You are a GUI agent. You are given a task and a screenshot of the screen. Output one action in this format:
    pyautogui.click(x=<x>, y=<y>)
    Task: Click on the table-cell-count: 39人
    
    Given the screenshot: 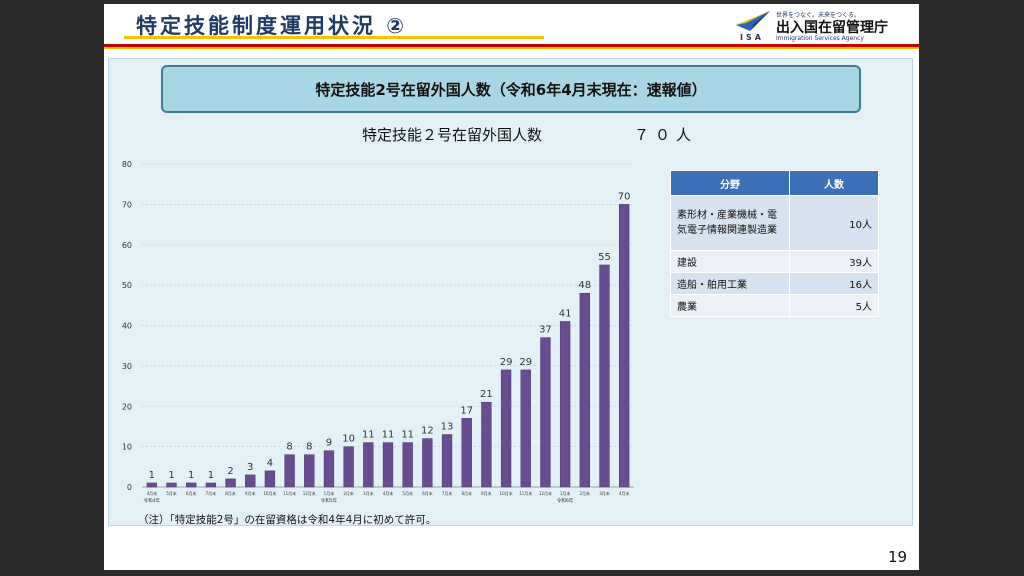 What is the action you would take?
    pyautogui.click(x=834, y=261)
    